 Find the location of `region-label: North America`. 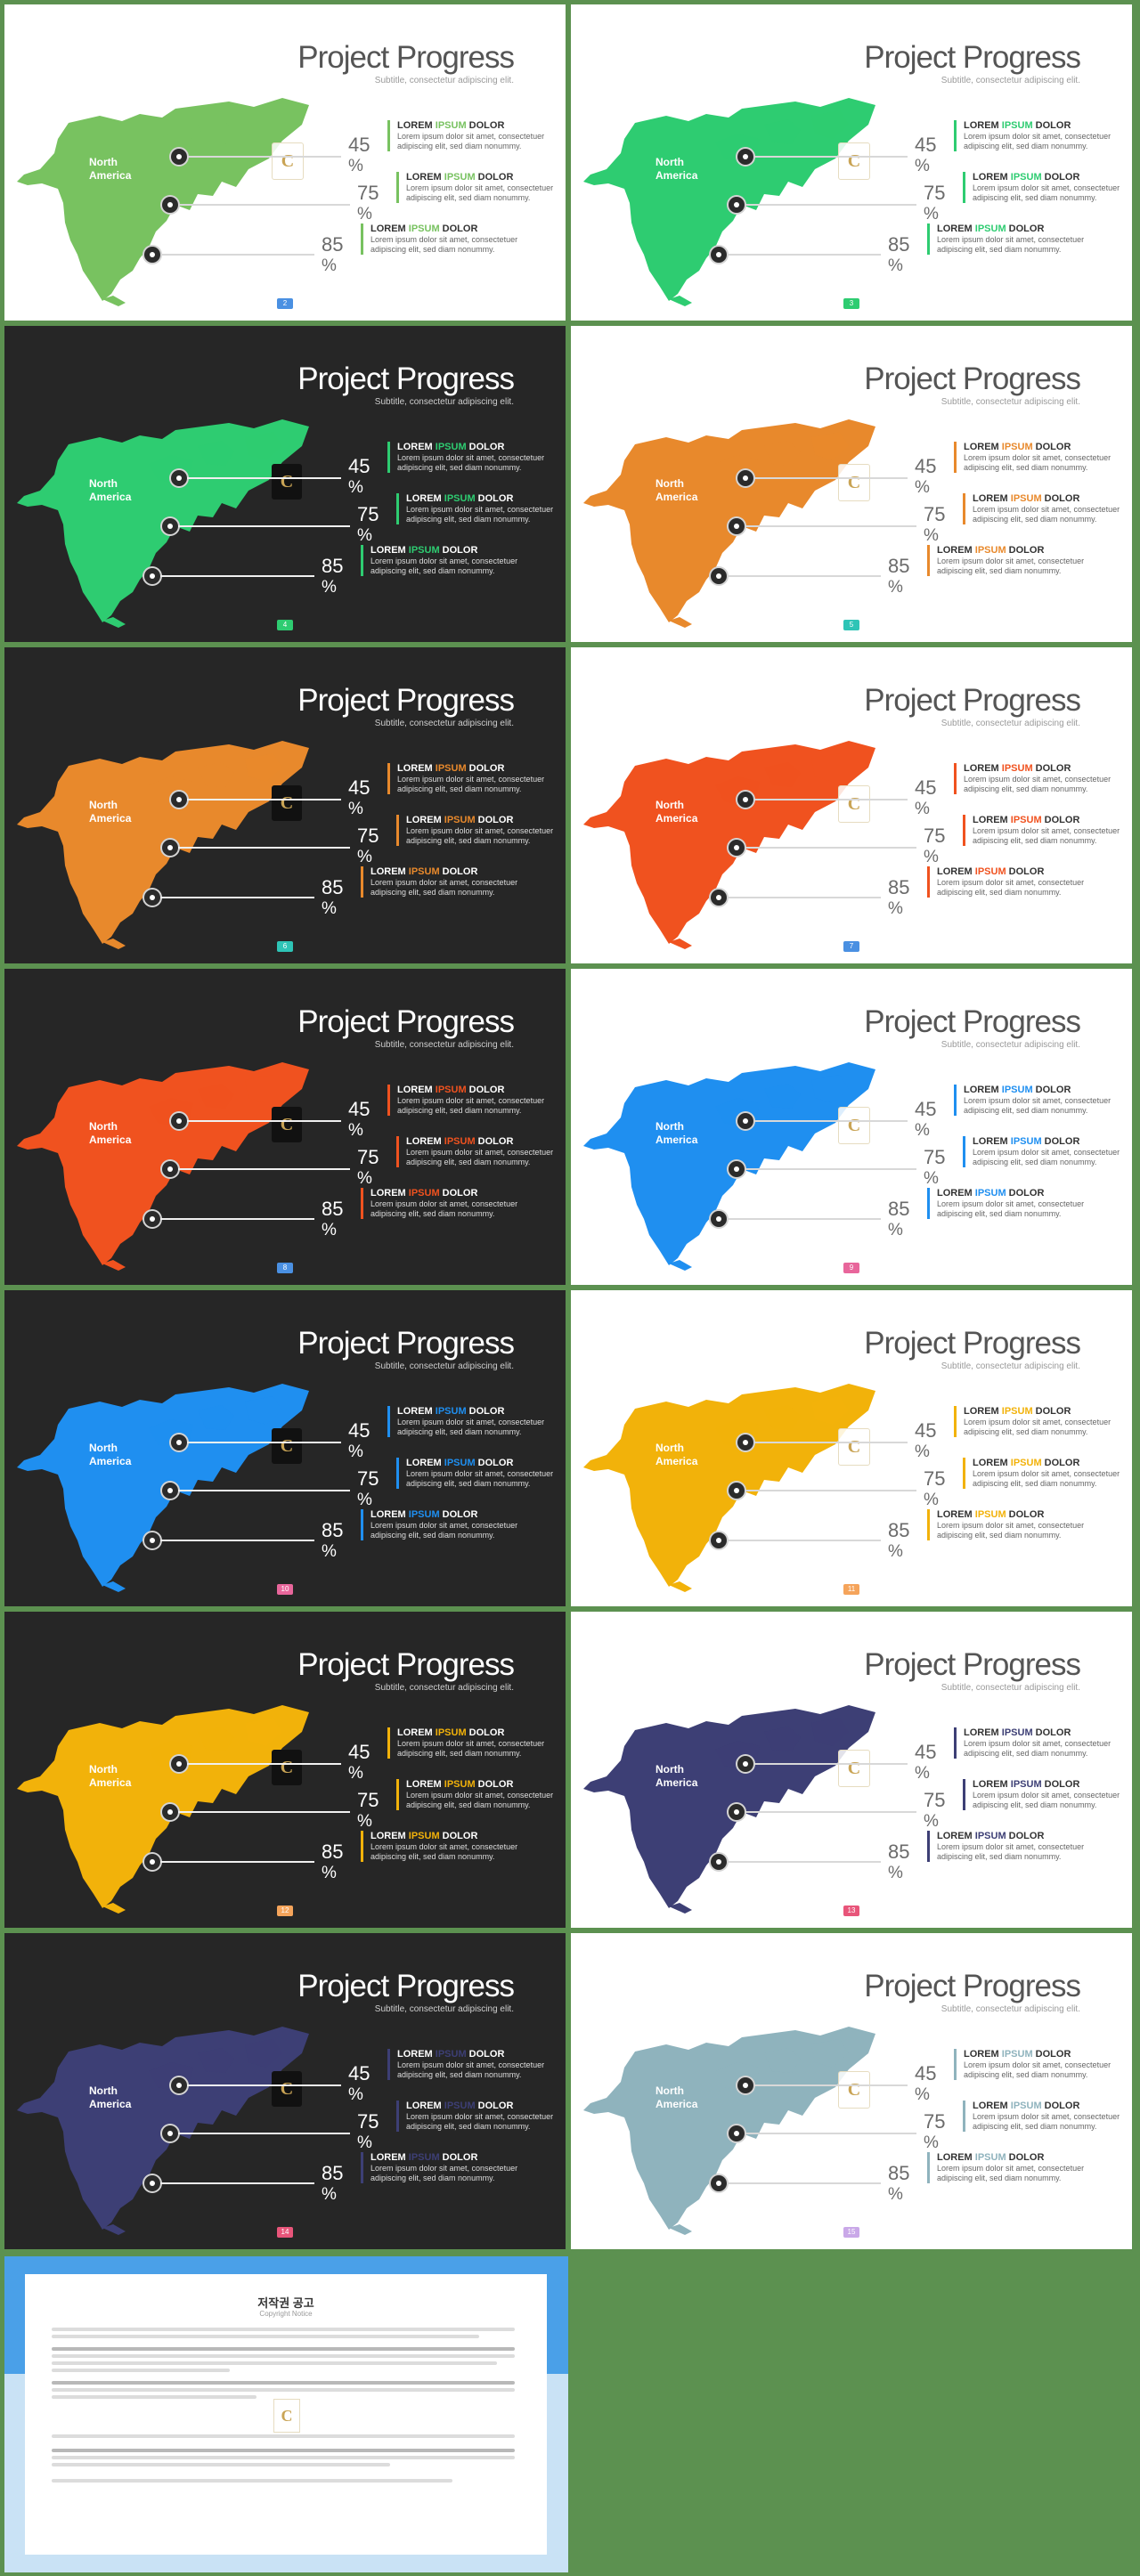

region-label: North America is located at coordinates (110, 1133).